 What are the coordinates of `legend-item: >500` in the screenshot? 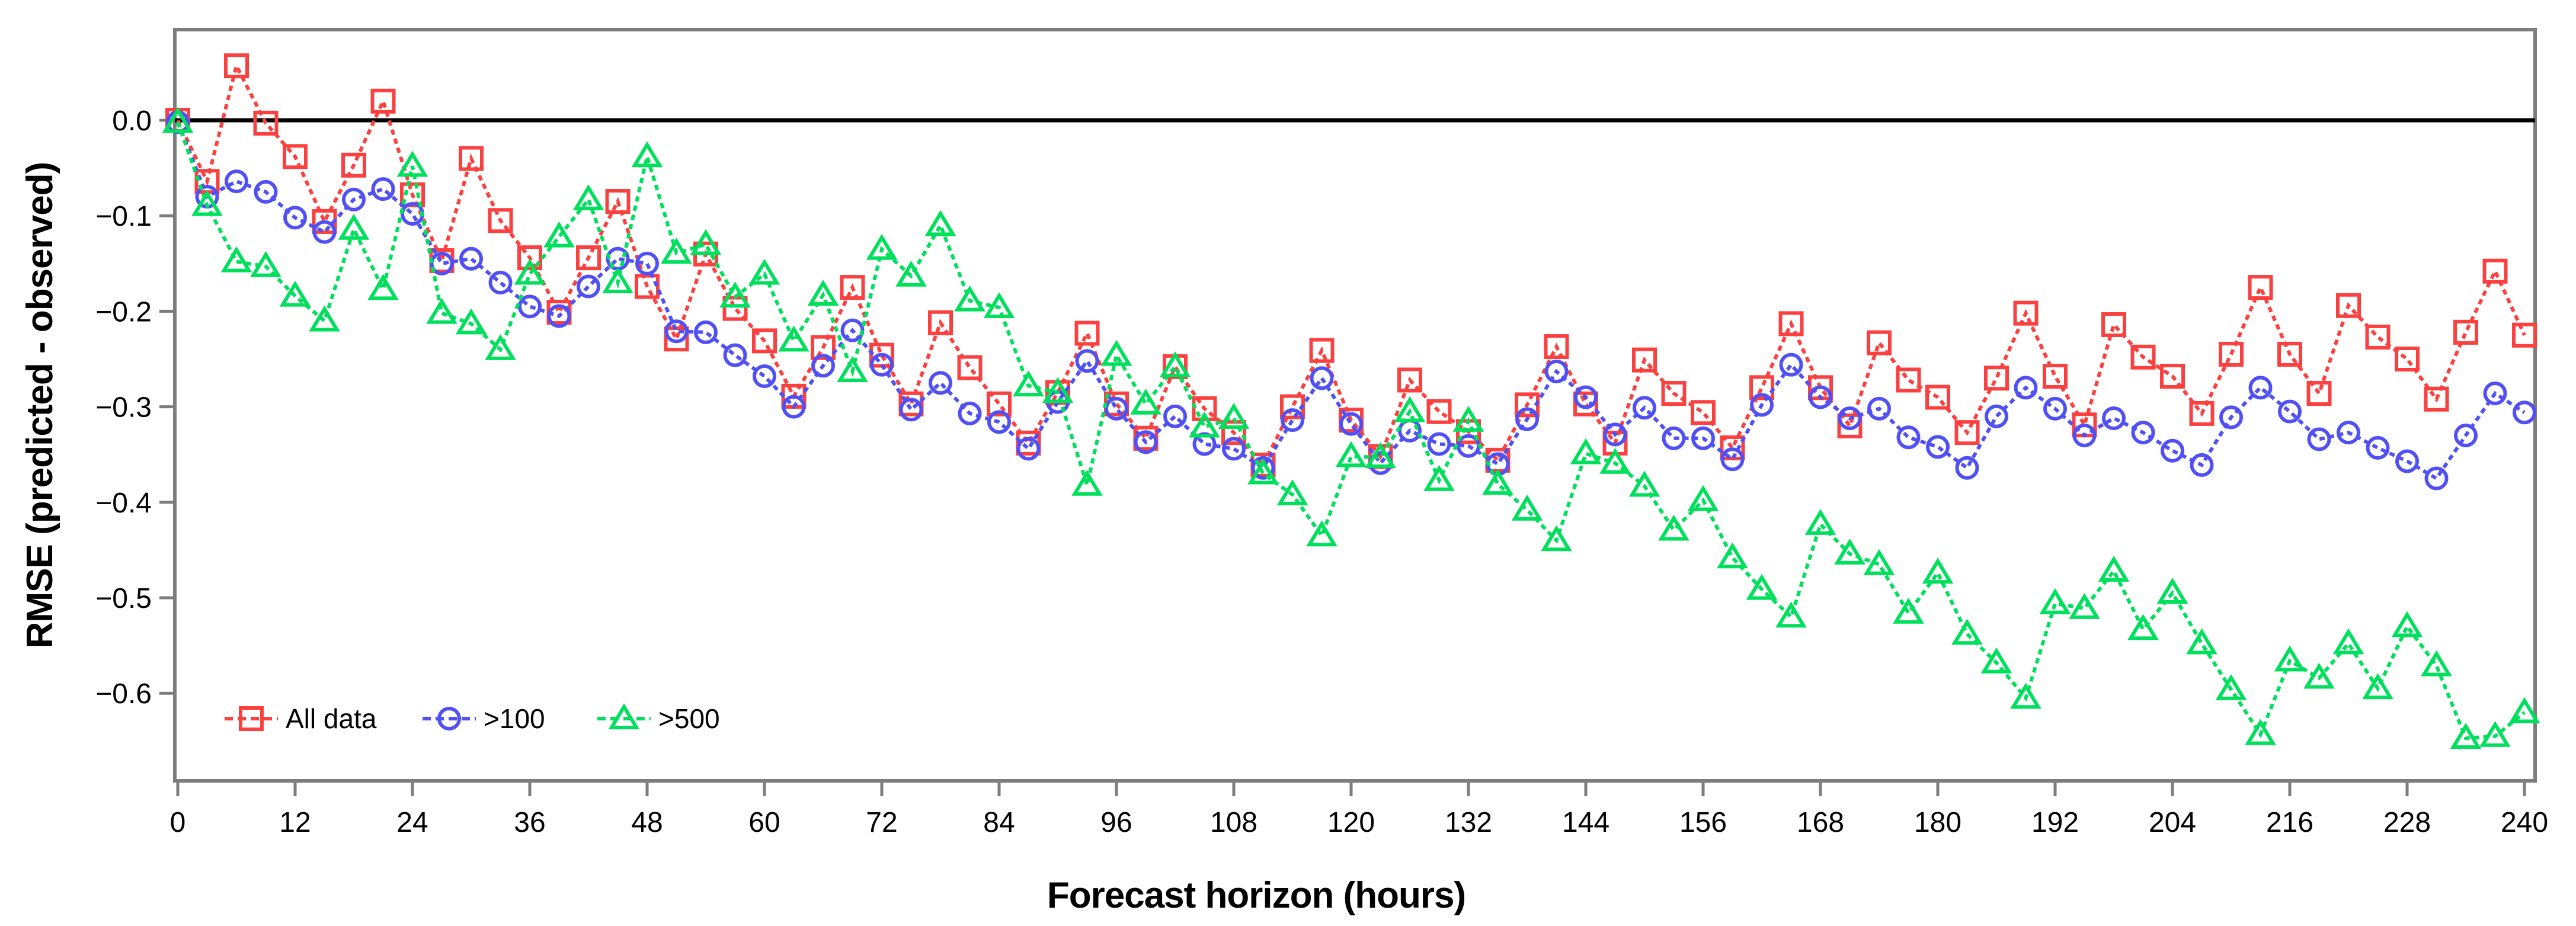 It's located at (658, 719).